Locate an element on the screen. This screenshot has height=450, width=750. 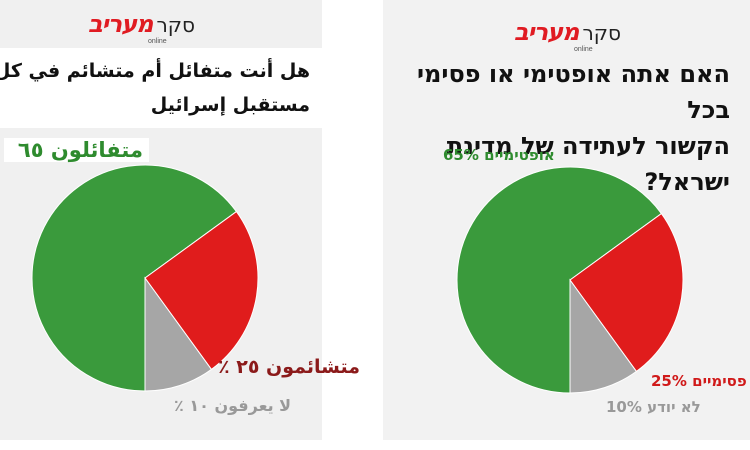
left-pie-slice-optimists is located at coordinates (134, 278).